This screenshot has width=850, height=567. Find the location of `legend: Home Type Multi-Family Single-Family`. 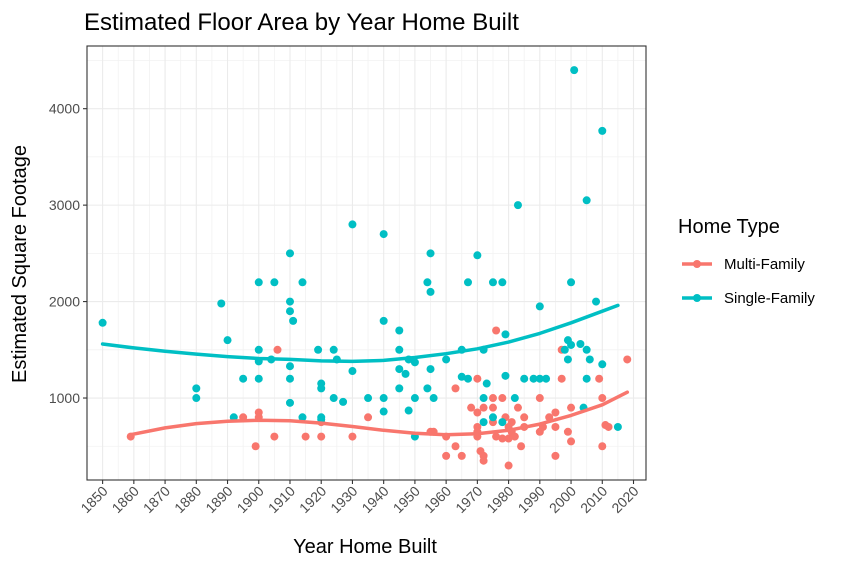

legend: Home Type Multi-Family Single-Family is located at coordinates (746, 261).